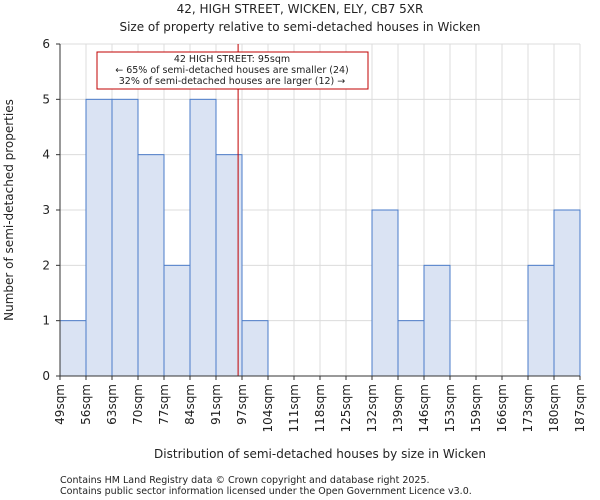 This screenshot has width=600, height=500. I want to click on bar-56sqm, so click(99, 237).